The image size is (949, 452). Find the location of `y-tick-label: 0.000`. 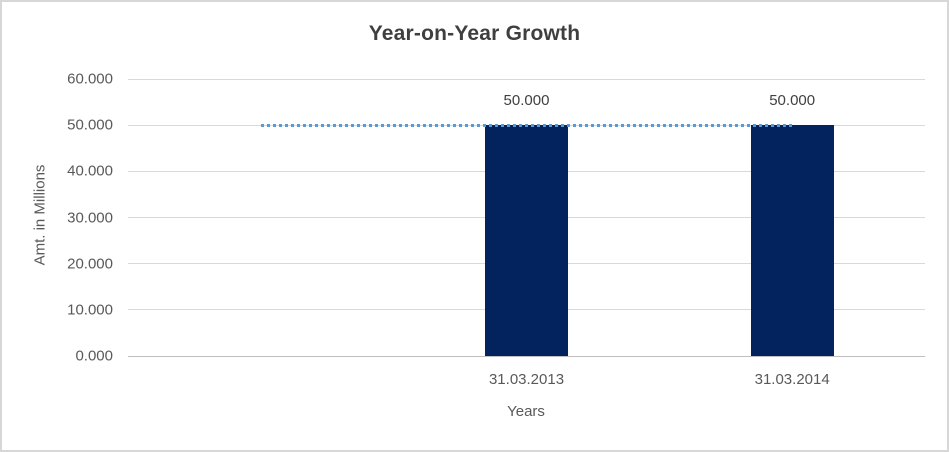

y-tick-label: 0.000 is located at coordinates (94, 356).